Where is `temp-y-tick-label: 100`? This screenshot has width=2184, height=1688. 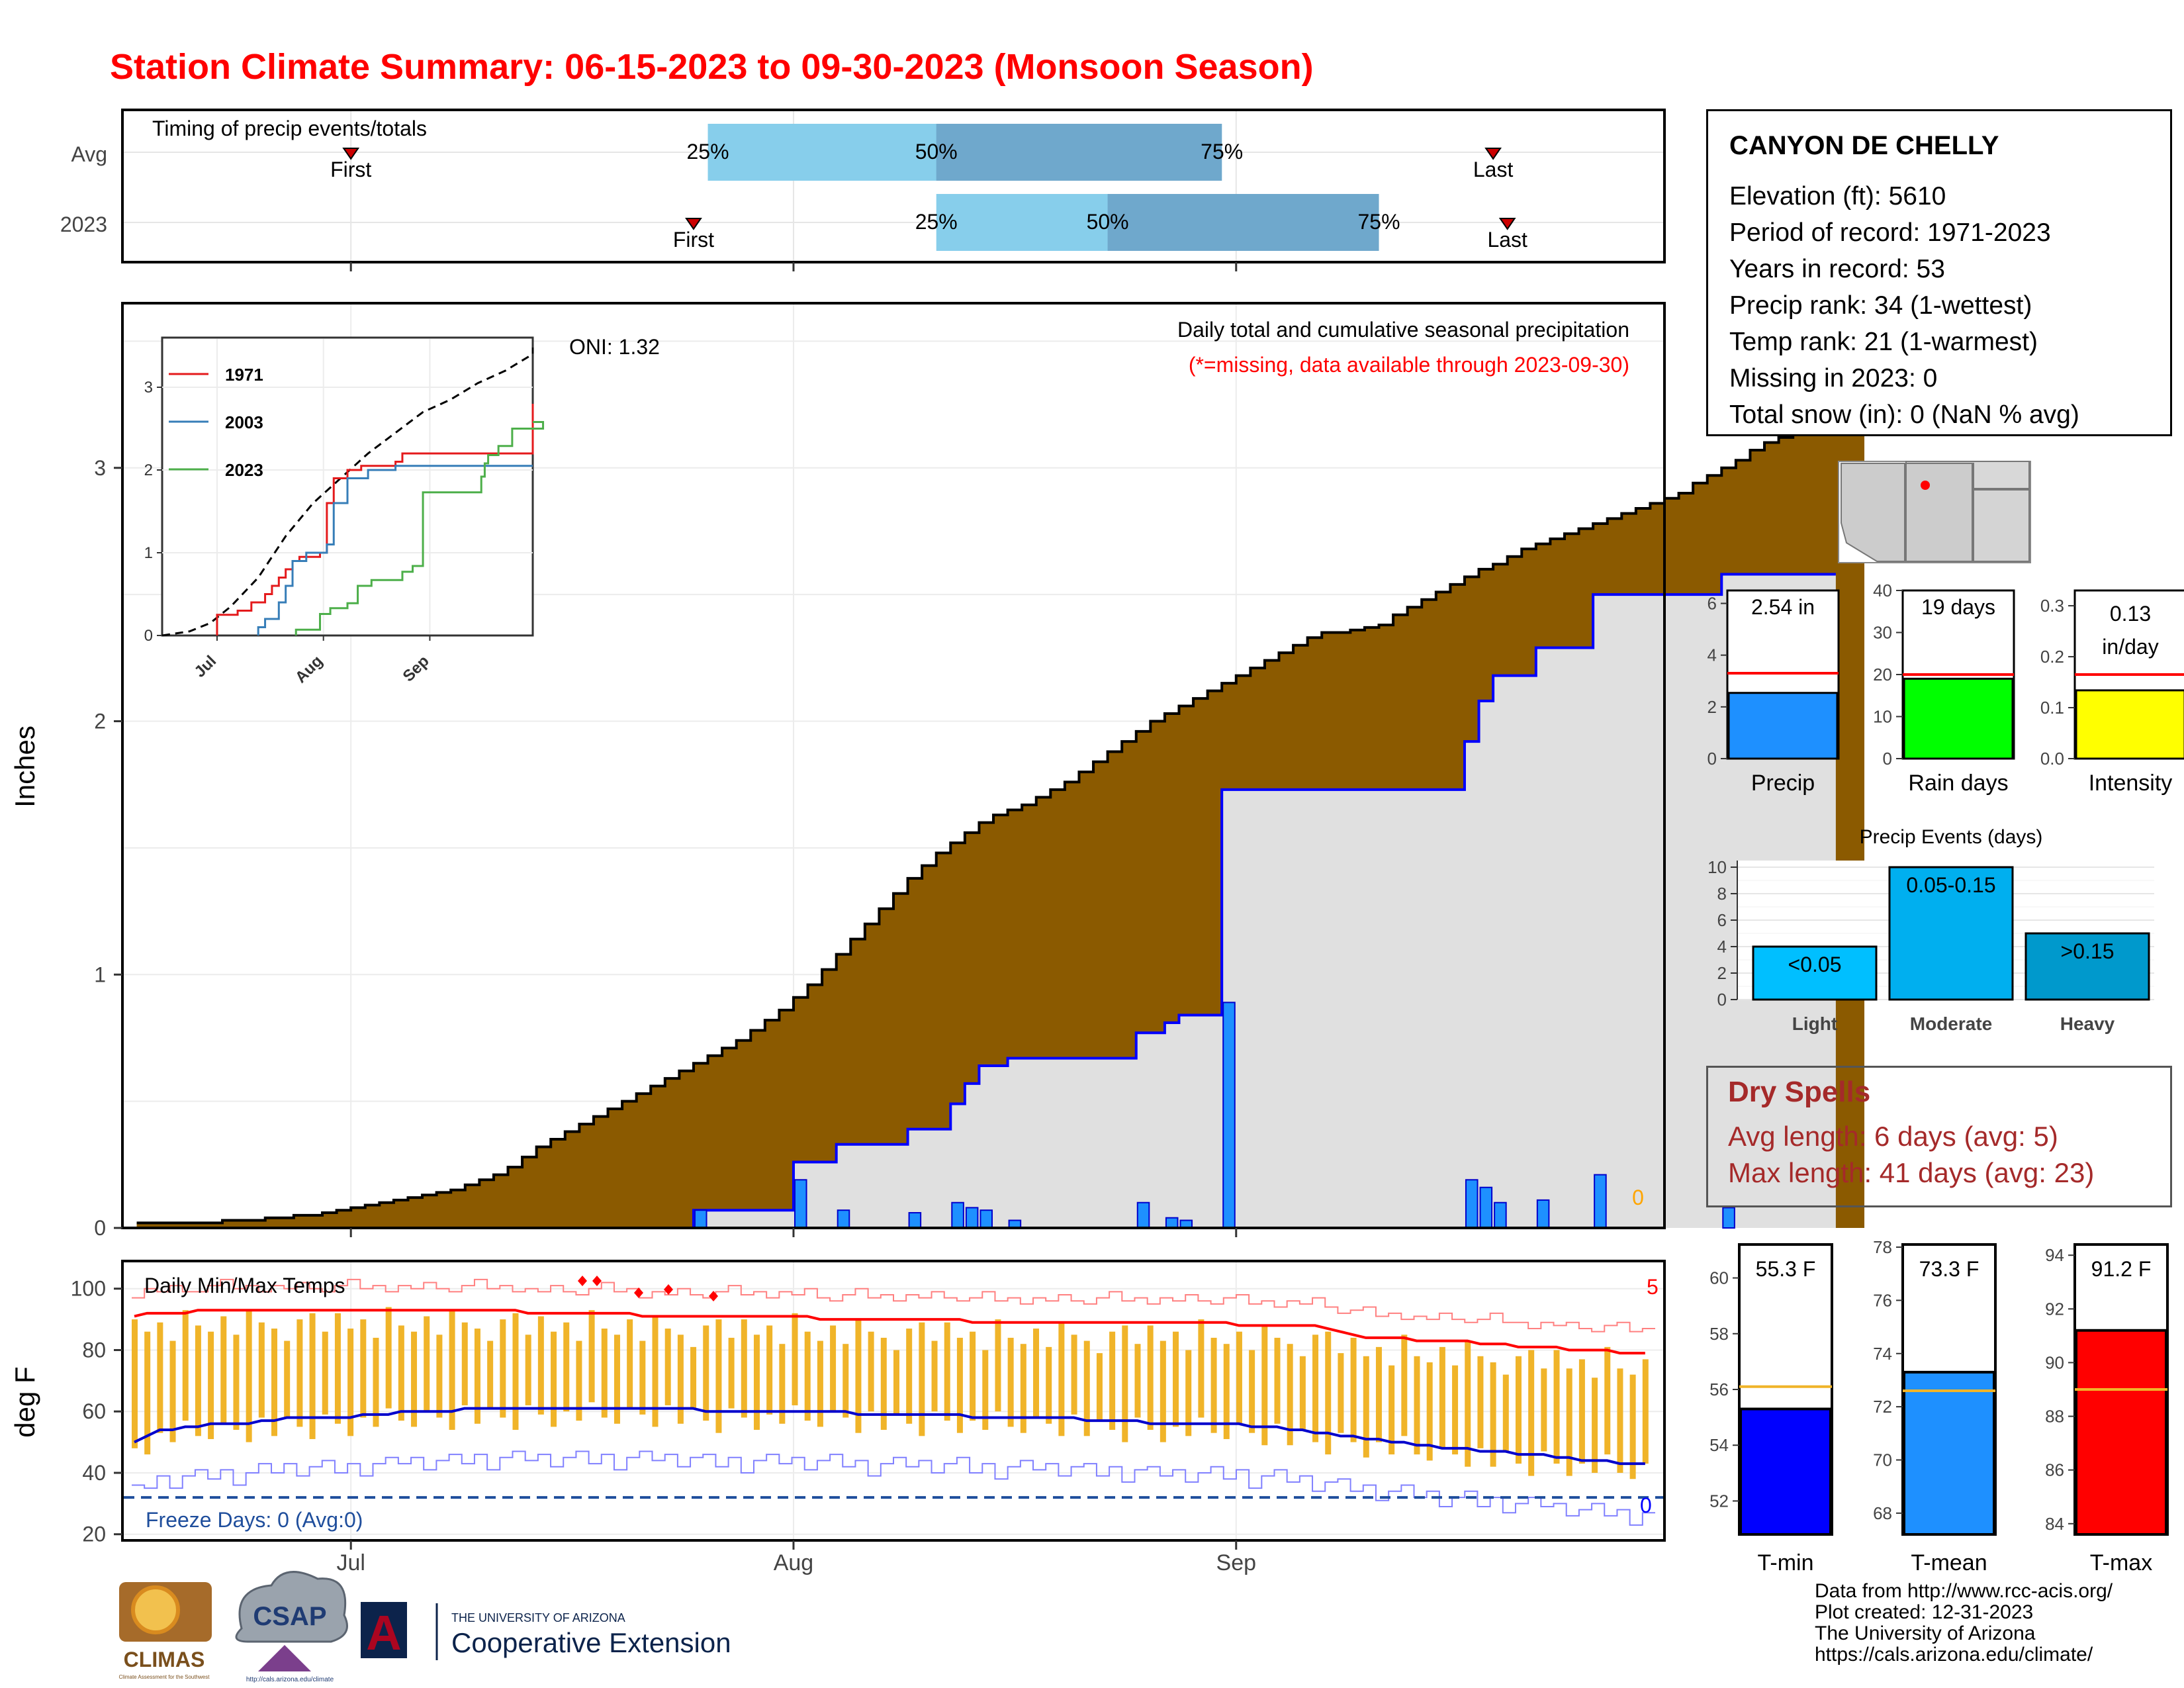
temp-y-tick-label: 100 is located at coordinates (88, 1289).